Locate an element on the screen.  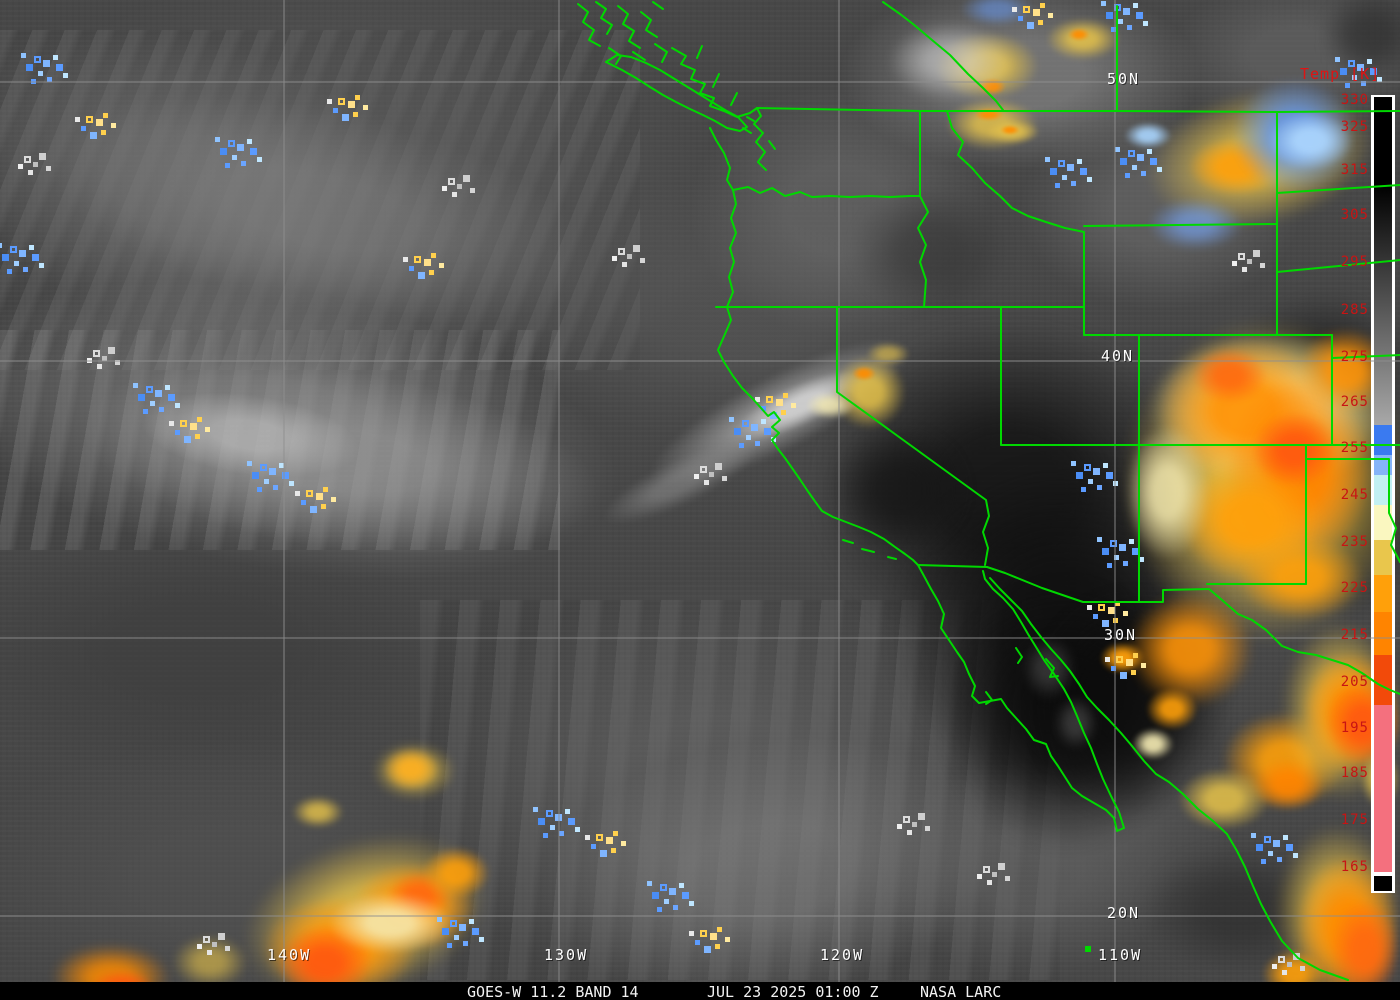
credit-label: NASA LARC is located at coordinates (961, 991).